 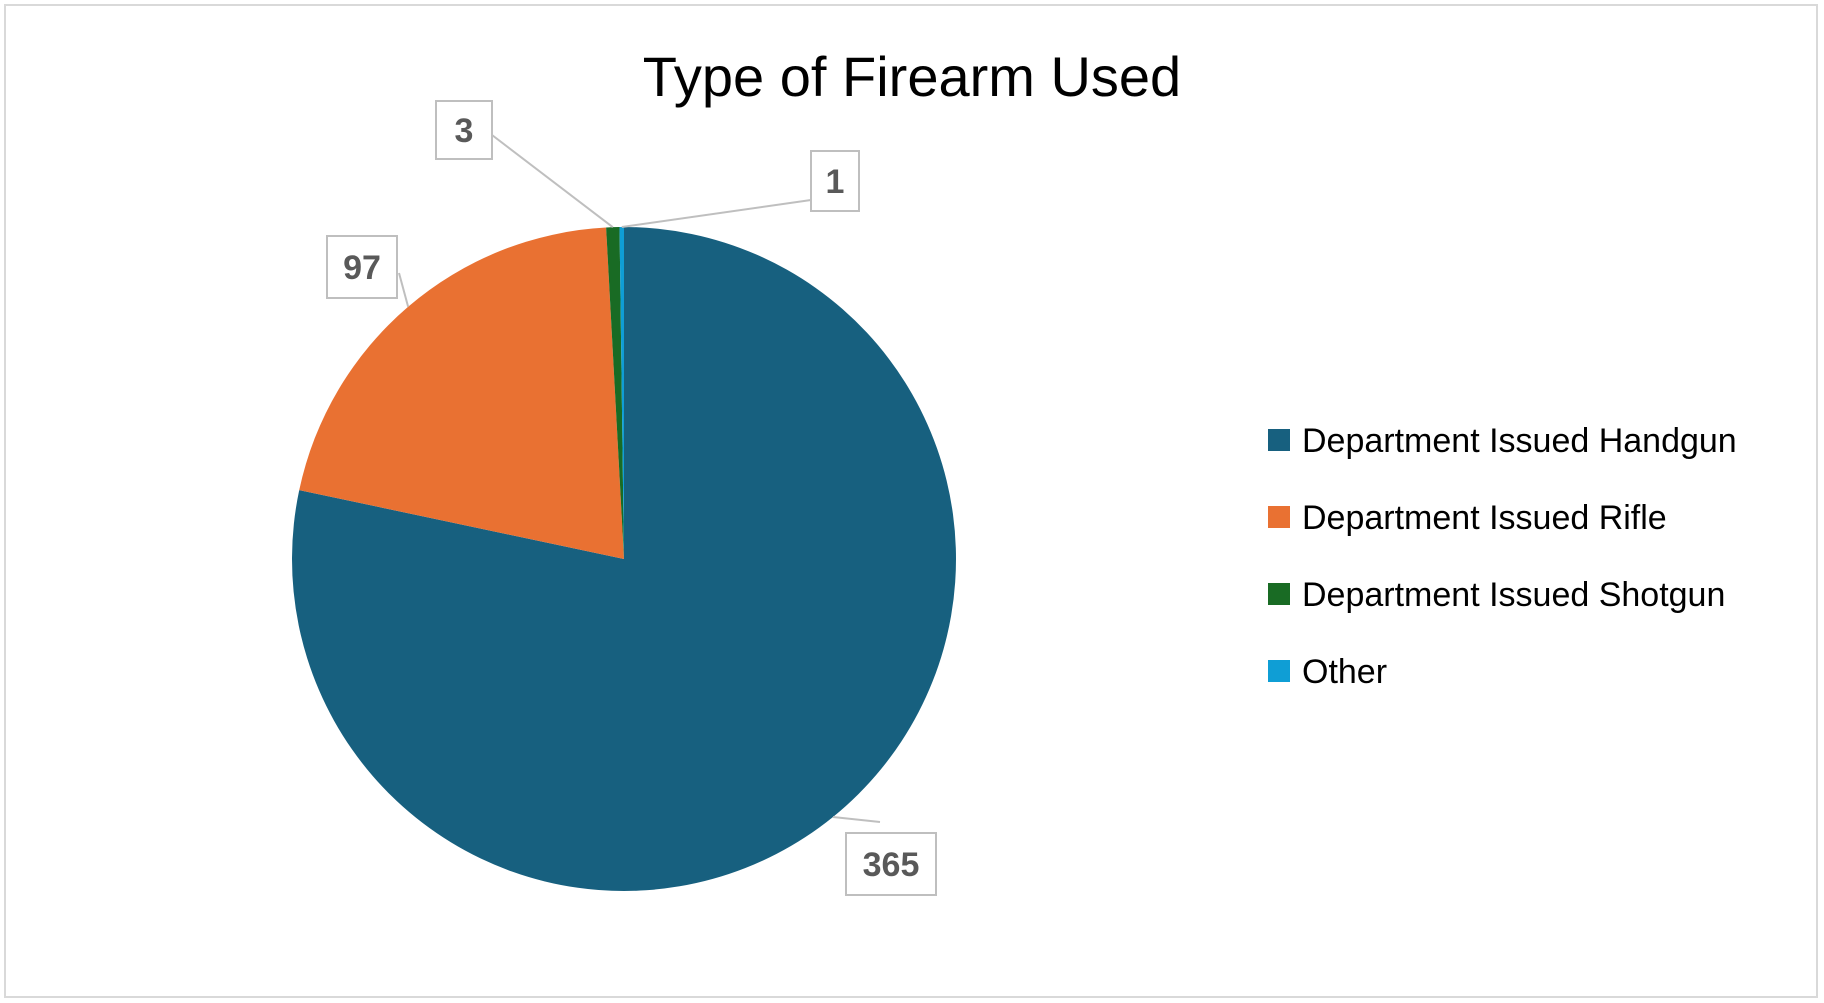 I want to click on data-label-other: 1, so click(x=835, y=182).